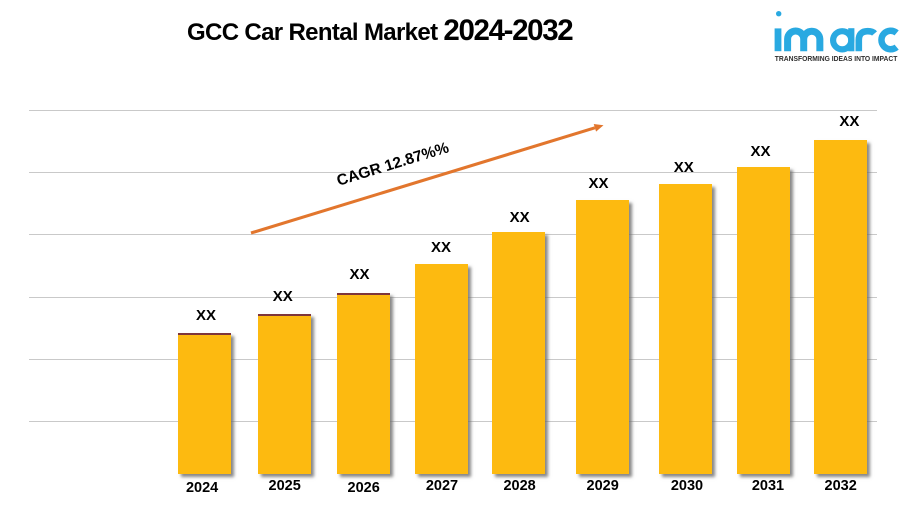  Describe the element at coordinates (836, 58) in the screenshot. I see `svg-text: TRANSFORMING IDEAS INTO IMPACT` at that location.